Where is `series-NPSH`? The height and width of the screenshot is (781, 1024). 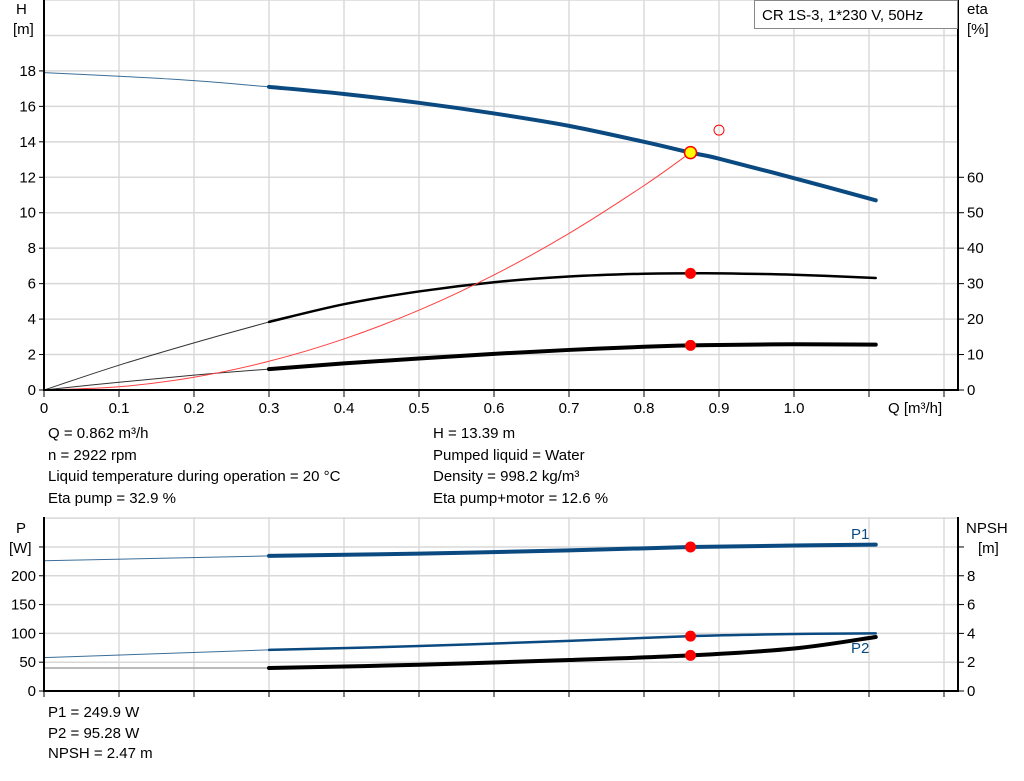 series-NPSH is located at coordinates (572, 652).